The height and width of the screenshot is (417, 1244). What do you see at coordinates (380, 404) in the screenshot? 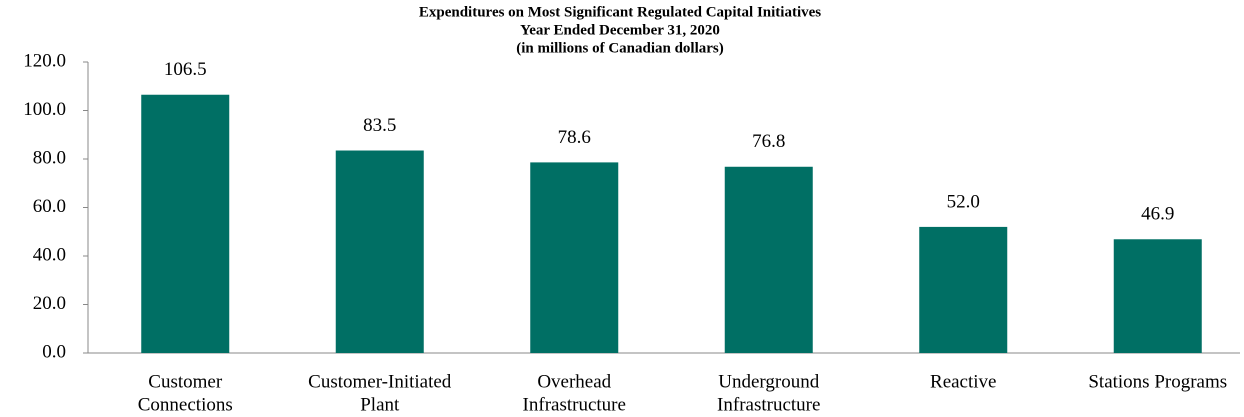
I see `x-tick-label: Plant` at bounding box center [380, 404].